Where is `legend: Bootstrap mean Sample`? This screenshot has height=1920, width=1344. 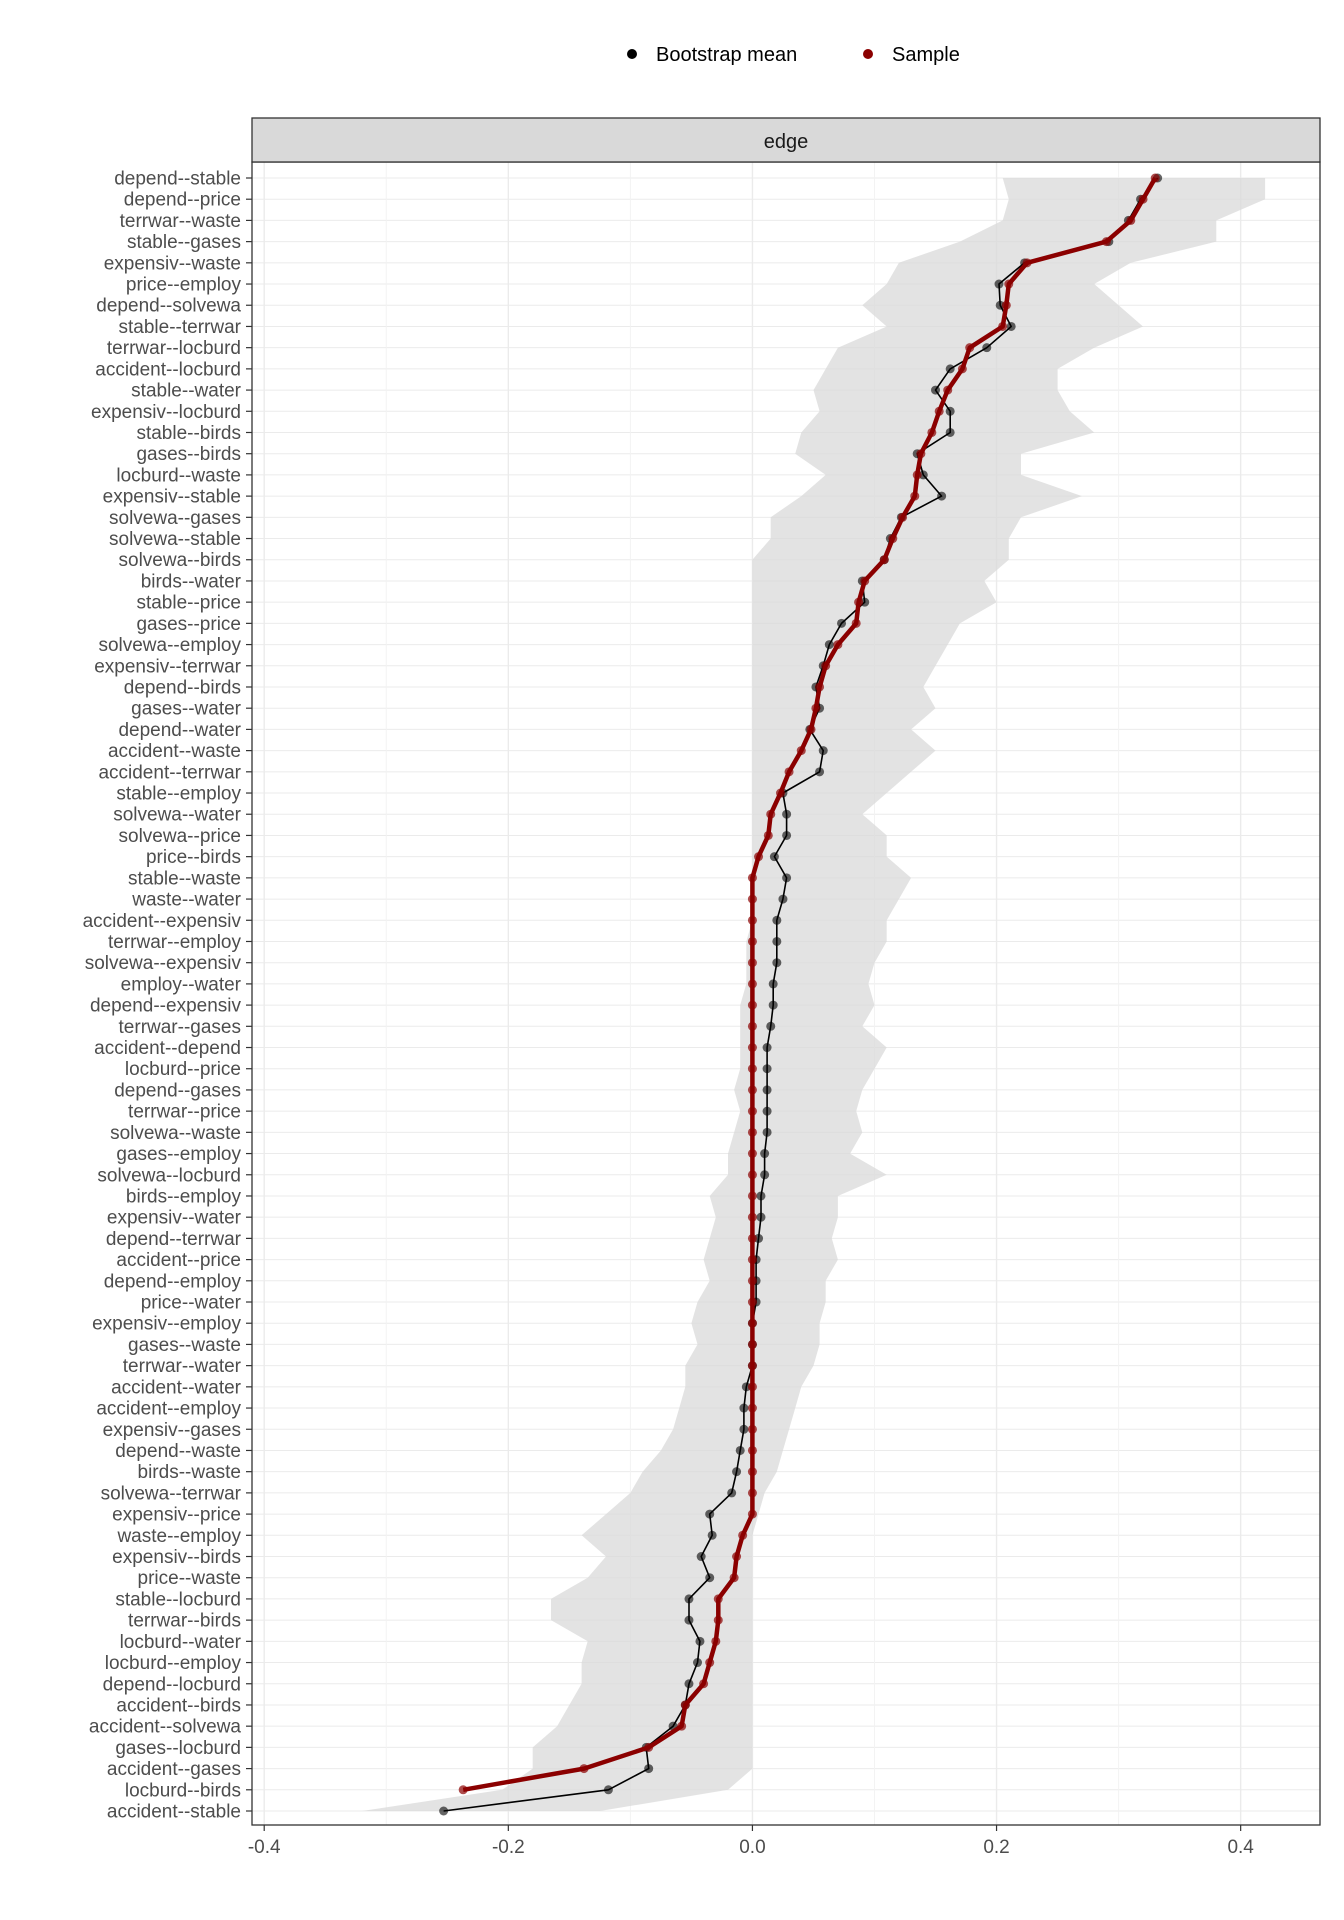 legend: Bootstrap mean Sample is located at coordinates (793, 55).